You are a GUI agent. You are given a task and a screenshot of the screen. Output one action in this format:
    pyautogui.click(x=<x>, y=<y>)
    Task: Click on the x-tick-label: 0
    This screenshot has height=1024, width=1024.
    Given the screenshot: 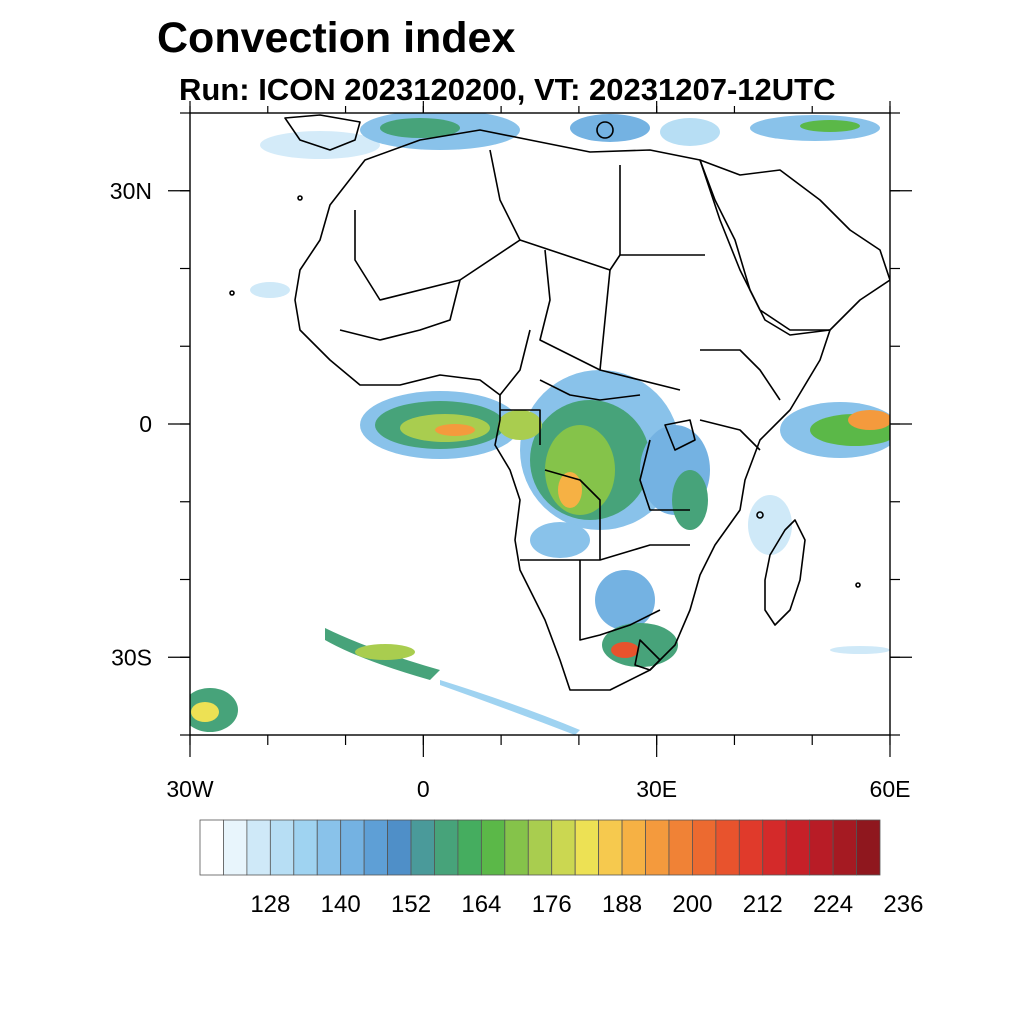 What is the action you would take?
    pyautogui.click(x=423, y=789)
    